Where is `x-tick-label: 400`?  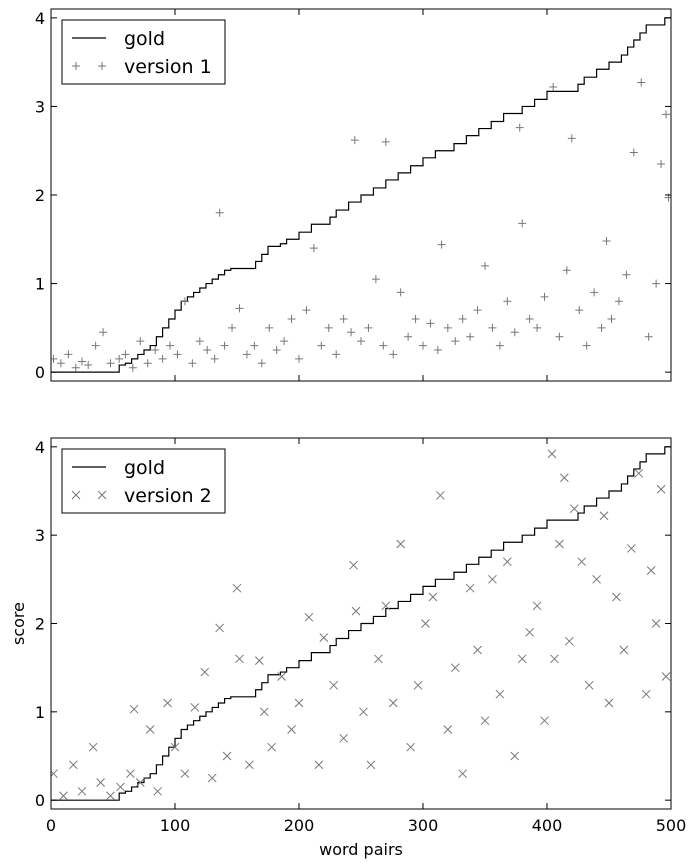 x-tick-label: 400 is located at coordinates (547, 825).